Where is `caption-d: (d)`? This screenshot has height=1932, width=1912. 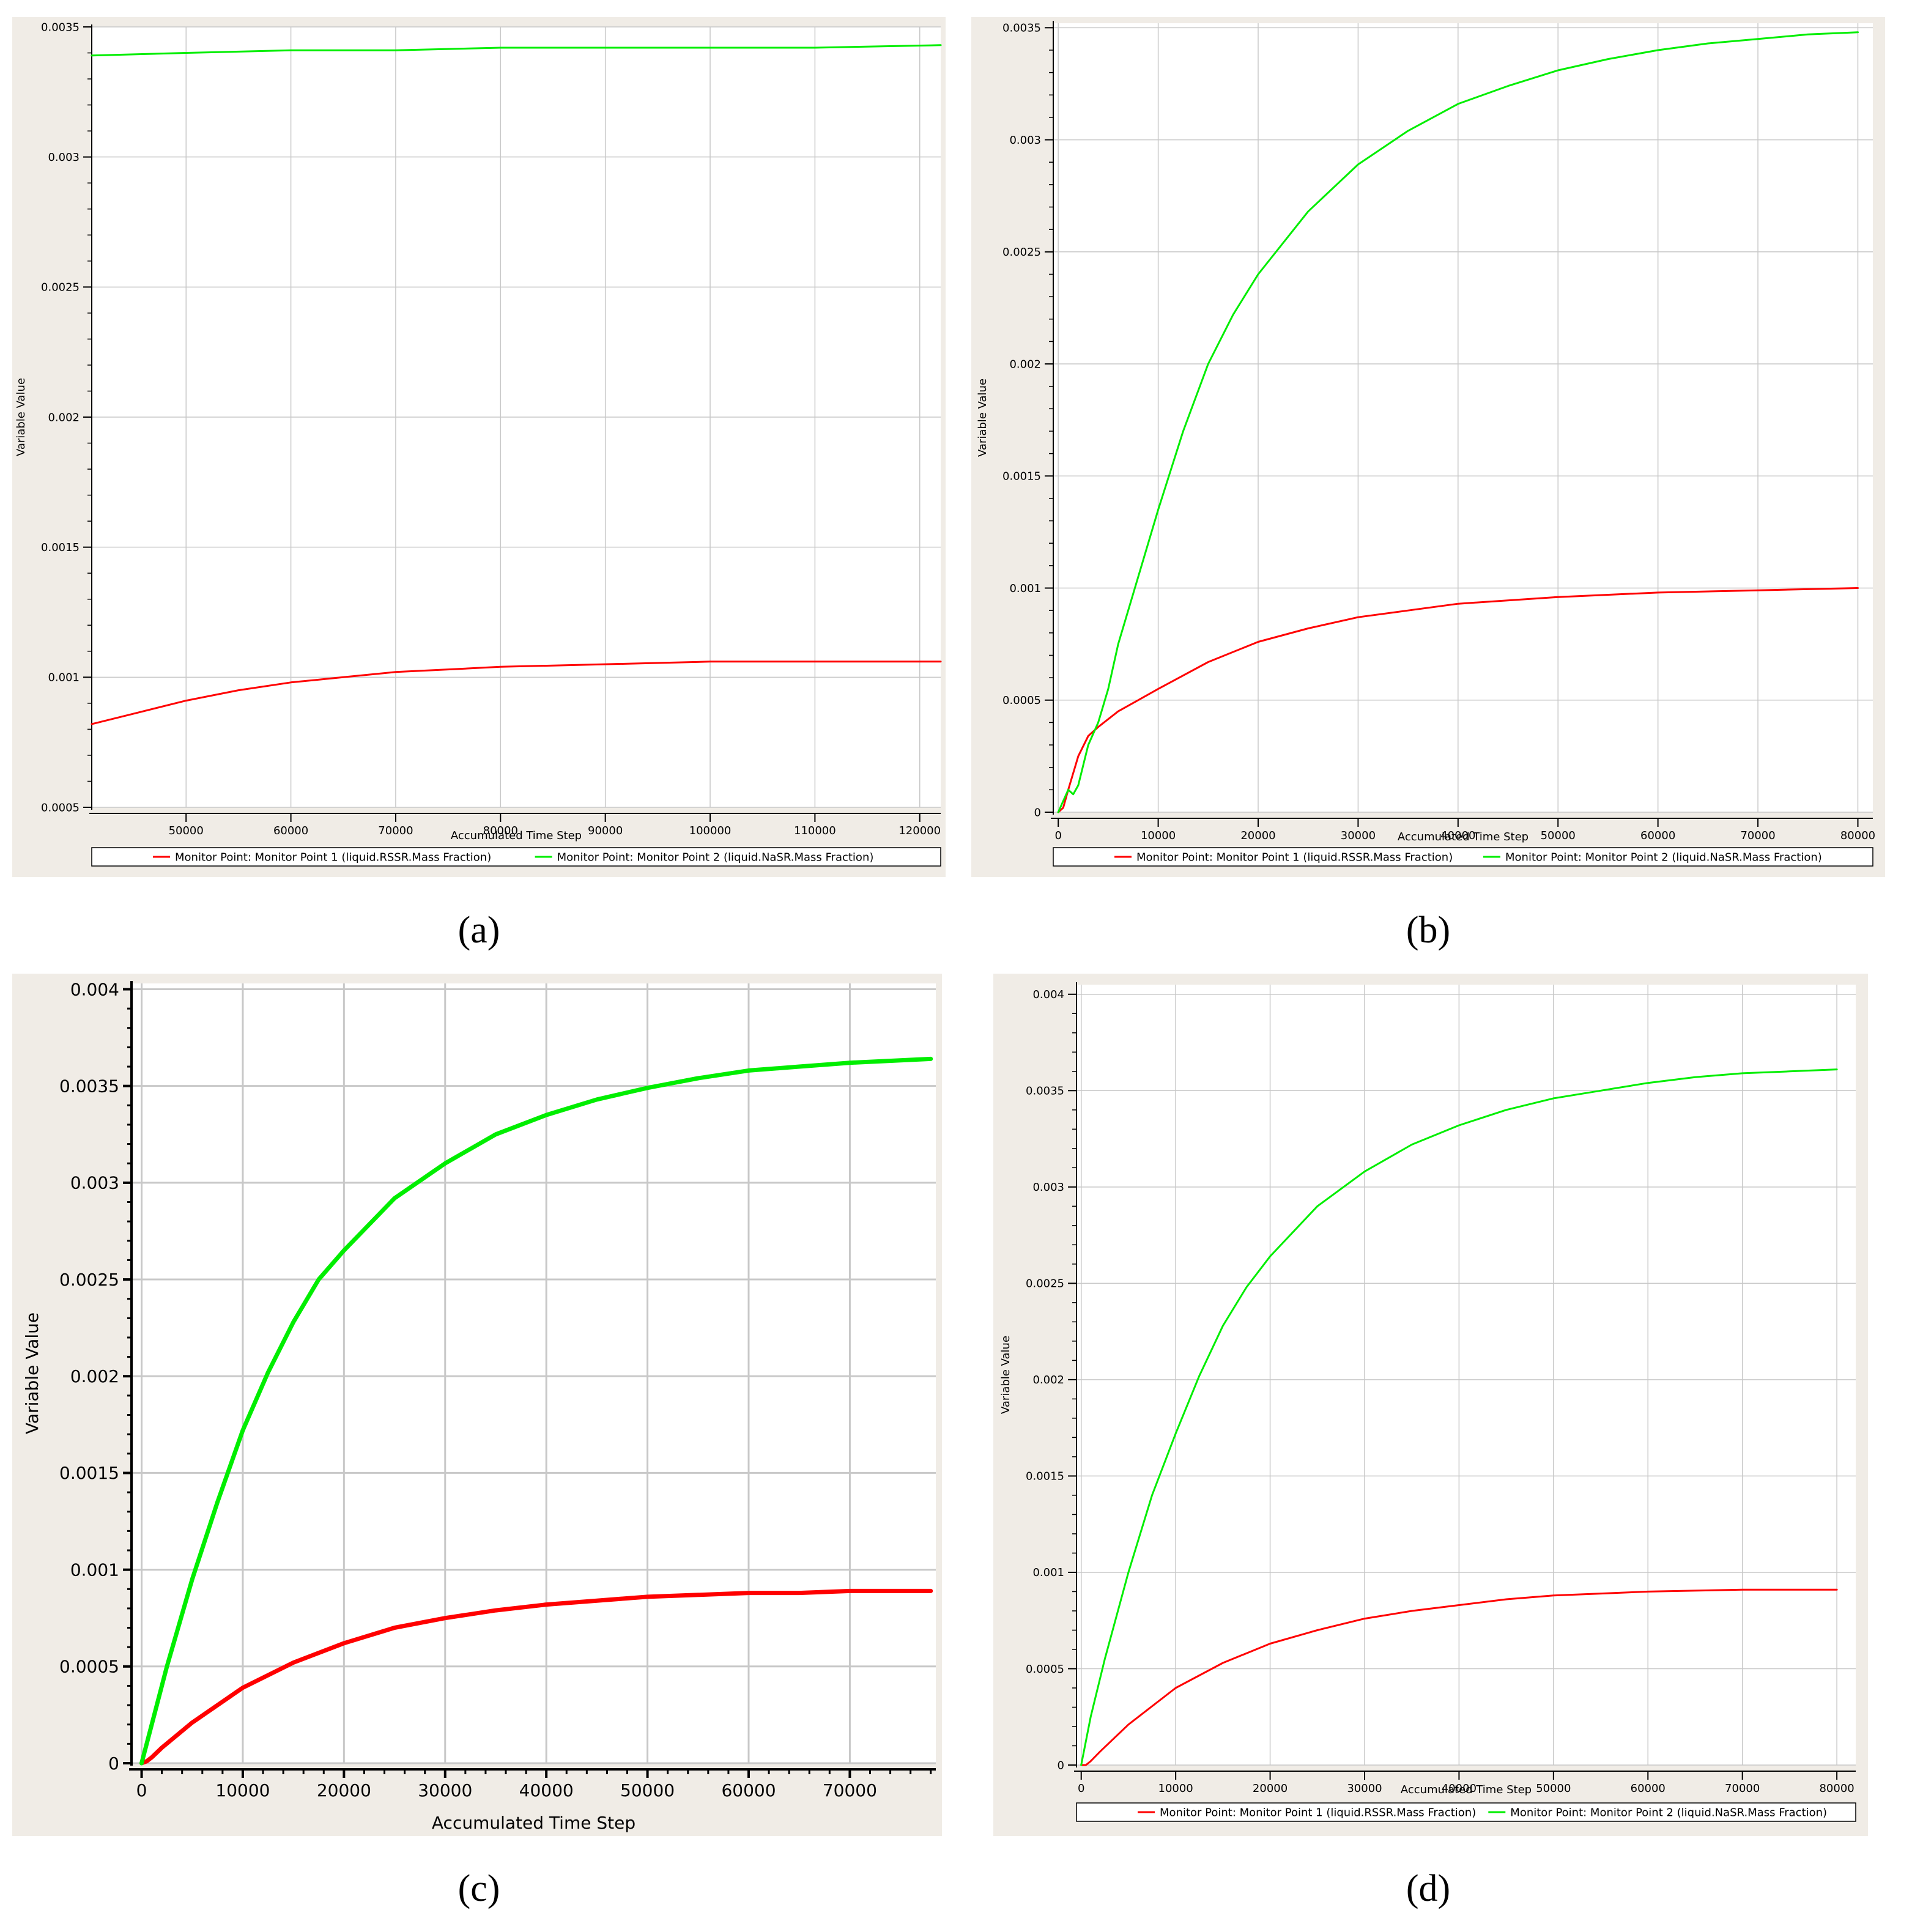 caption-d: (d) is located at coordinates (1428, 1888).